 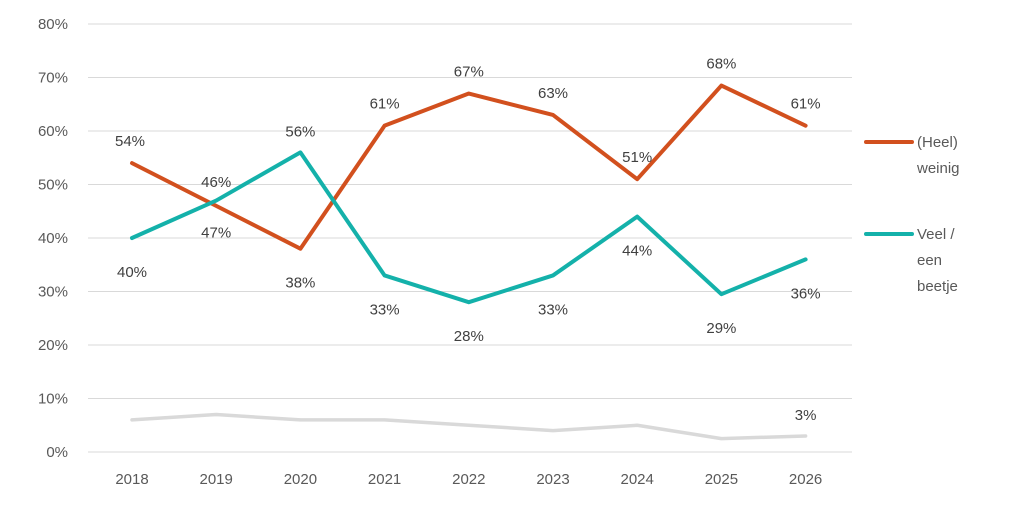 What do you see at coordinates (469, 336) in the screenshot?
I see `data-label: 28%` at bounding box center [469, 336].